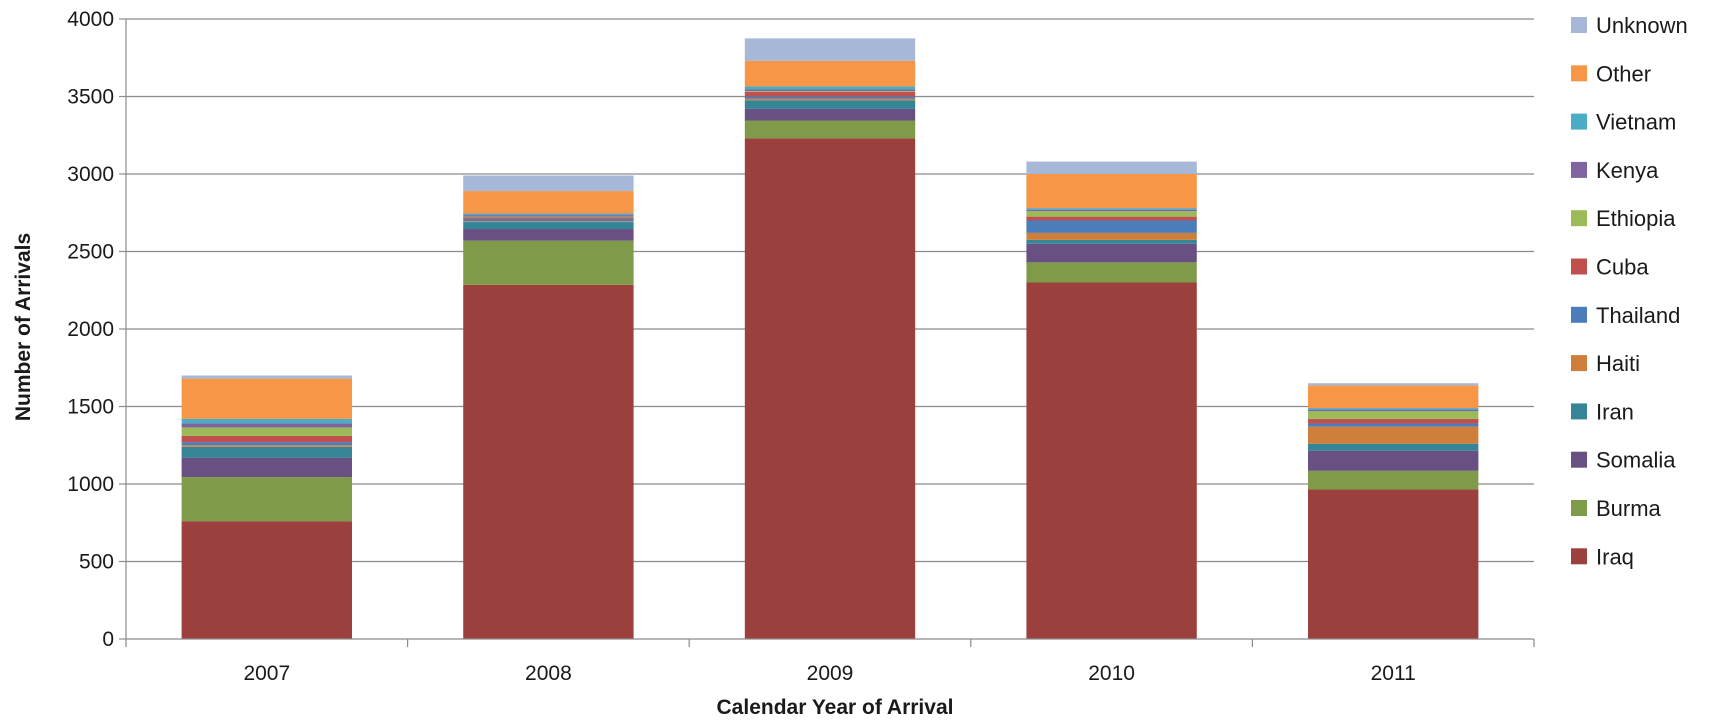 The width and height of the screenshot is (1709, 720). Describe the element at coordinates (90, 252) in the screenshot. I see `y-tick-label: 2500` at that location.